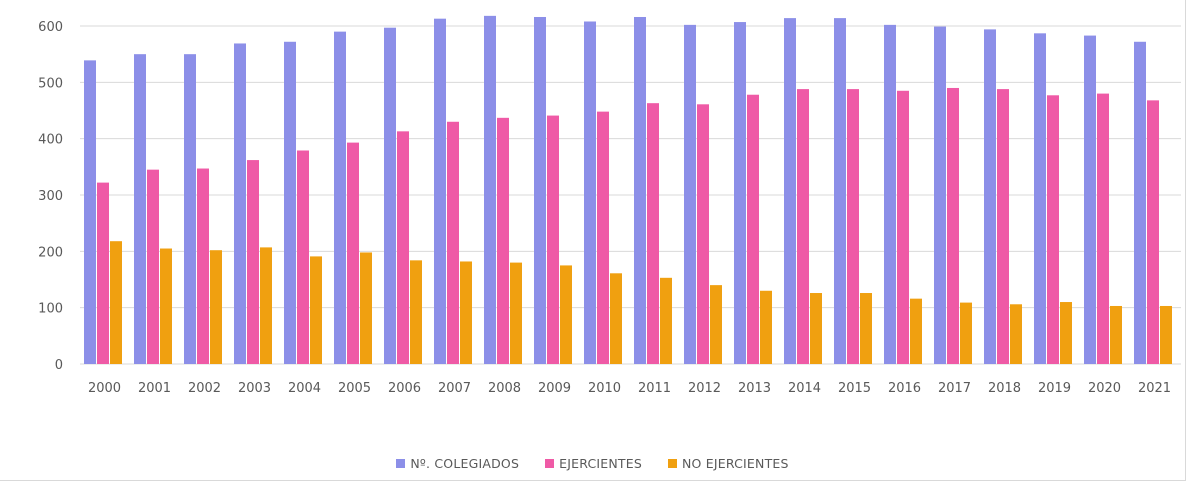 Image resolution: width=1186 pixels, height=481 pixels. What do you see at coordinates (866, 328) in the screenshot?
I see `bar-no-ejercientes-2015` at bounding box center [866, 328].